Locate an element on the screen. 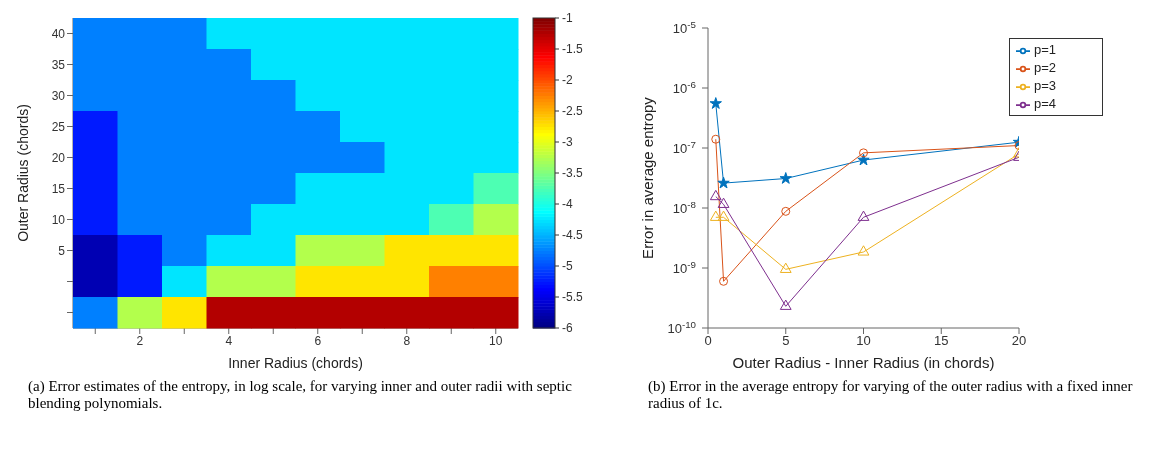 This screenshot has width=1158, height=466. y-tick-label: 5 is located at coordinates (62, 250).